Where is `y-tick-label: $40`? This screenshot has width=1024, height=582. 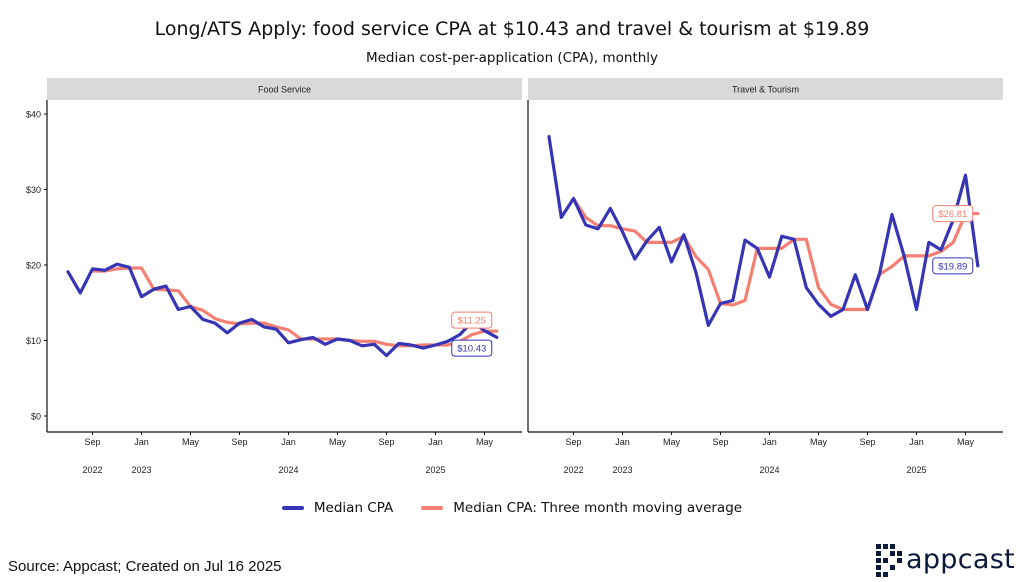
y-tick-label: $40 is located at coordinates (33, 115).